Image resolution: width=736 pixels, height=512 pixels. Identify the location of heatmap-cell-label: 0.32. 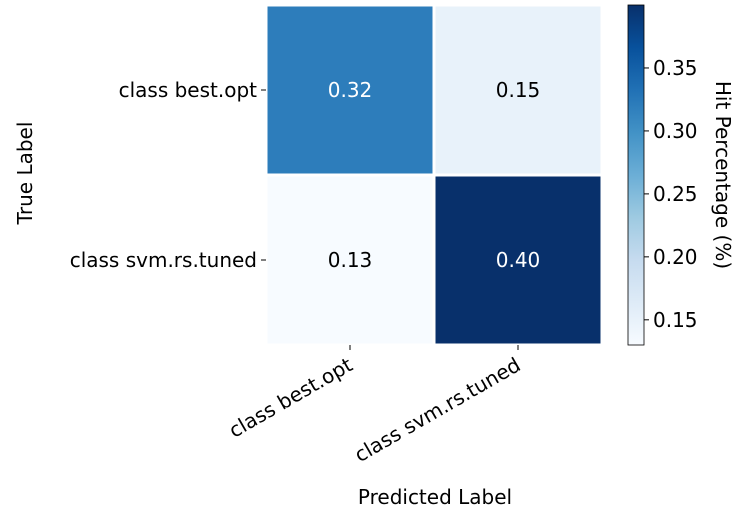
(350, 90).